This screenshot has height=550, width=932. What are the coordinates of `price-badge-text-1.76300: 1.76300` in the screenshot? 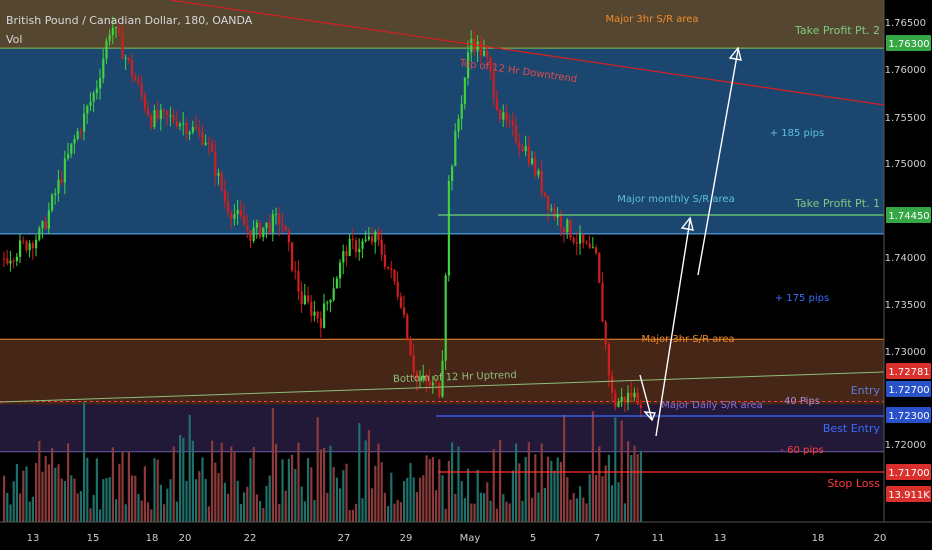 It's located at (908, 44).